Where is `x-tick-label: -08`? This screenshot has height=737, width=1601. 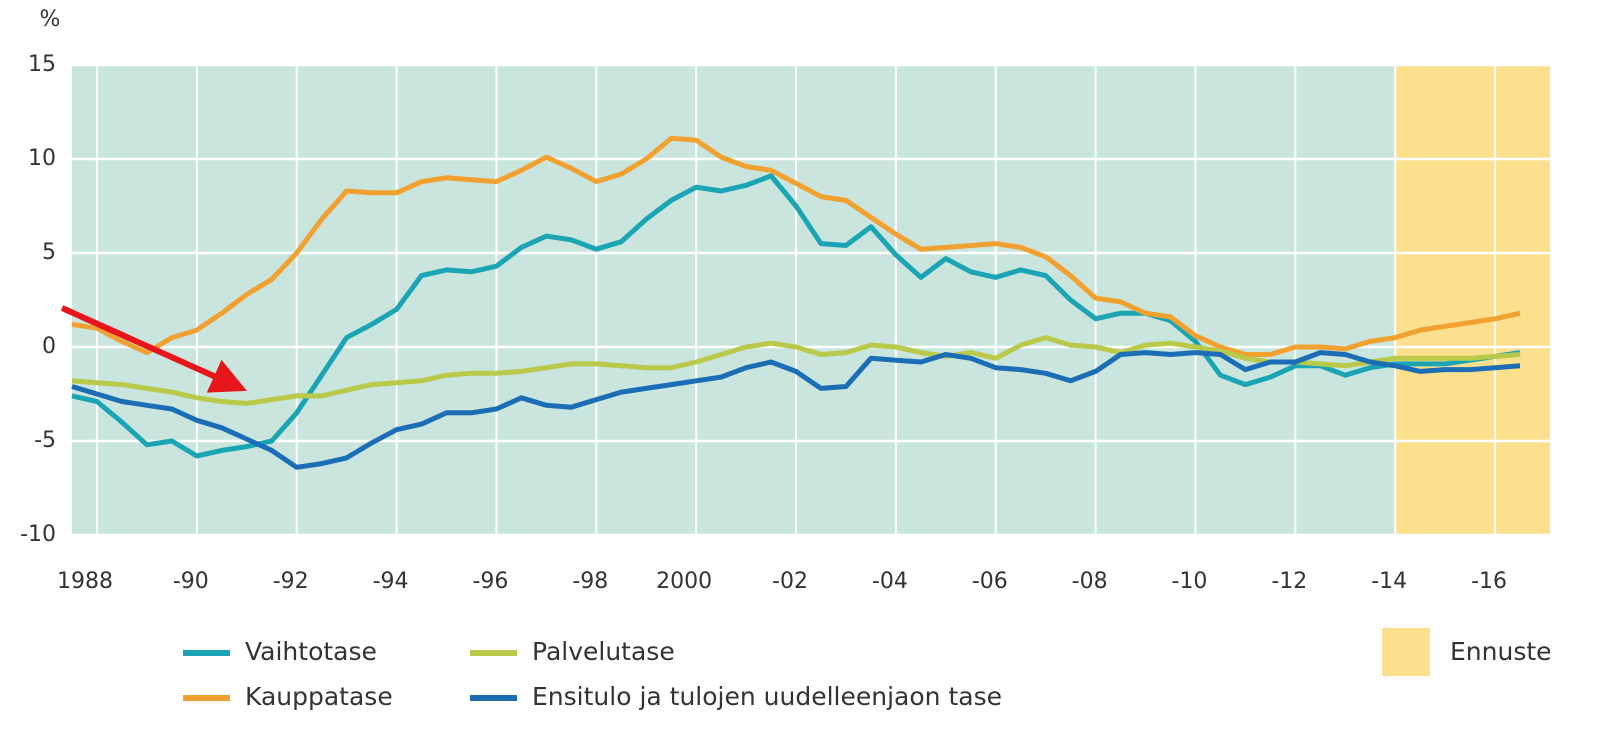
x-tick-label: -08 is located at coordinates (1090, 581).